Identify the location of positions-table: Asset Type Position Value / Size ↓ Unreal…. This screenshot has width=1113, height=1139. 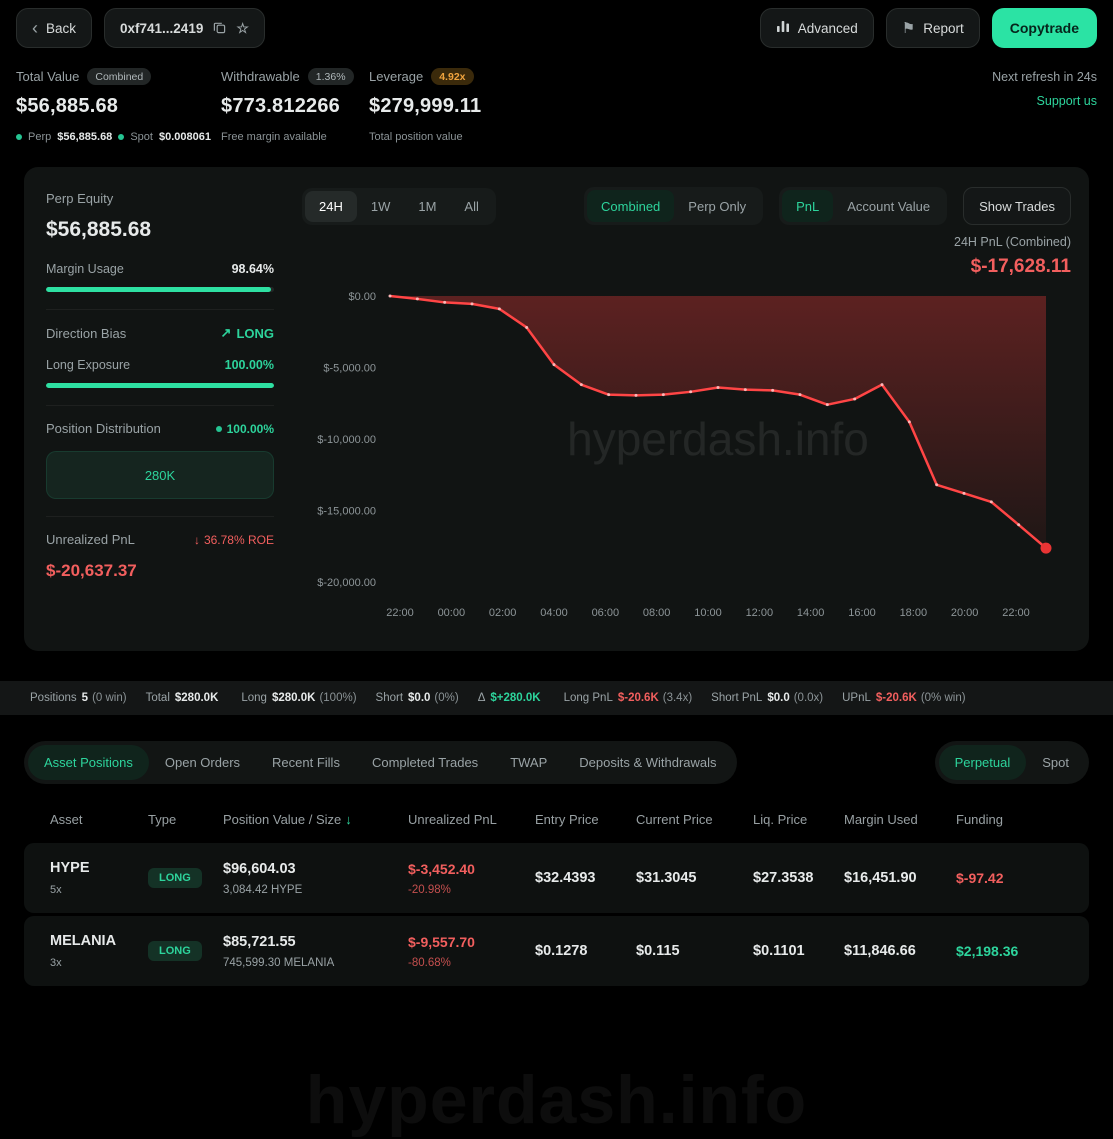
(556, 899).